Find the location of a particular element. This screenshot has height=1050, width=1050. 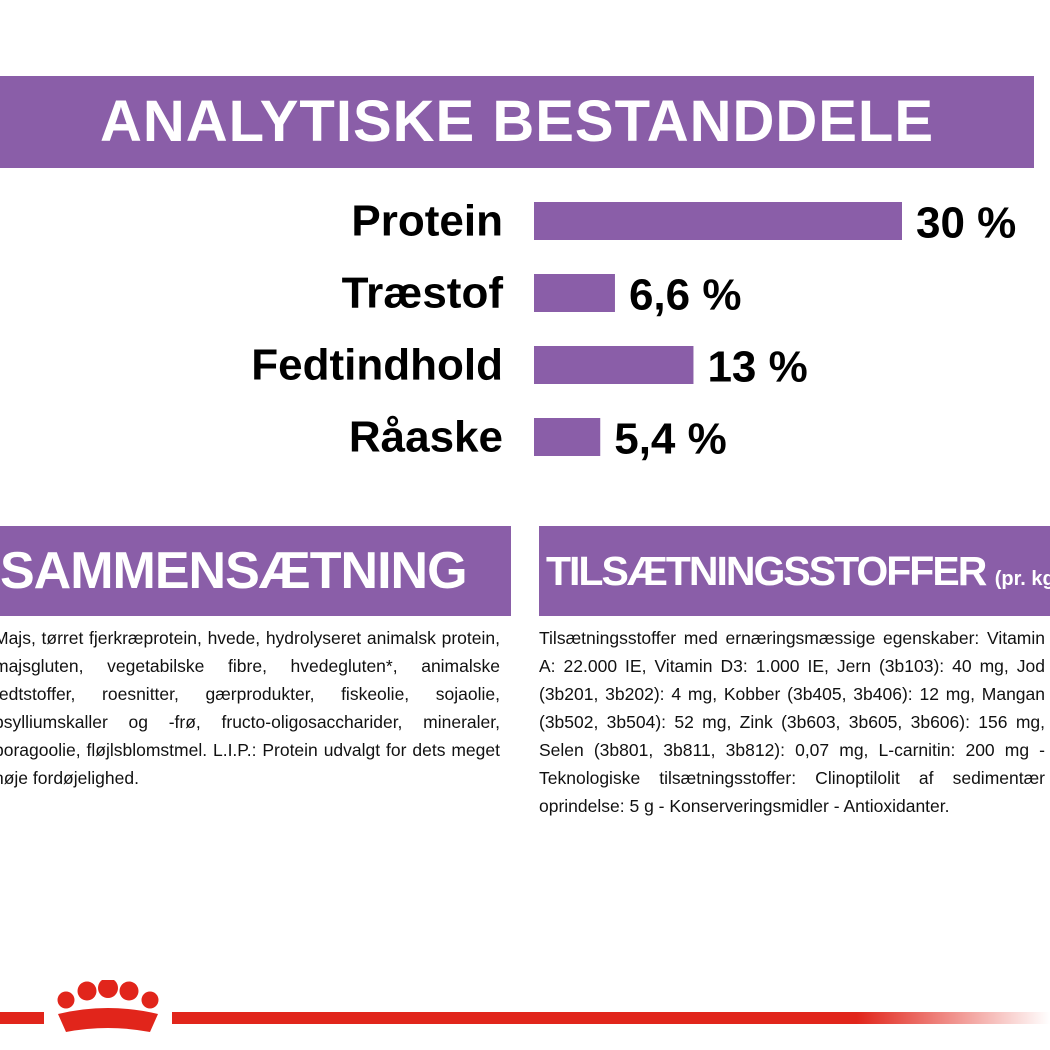

category-label: Fedtindhold is located at coordinates (377, 365).